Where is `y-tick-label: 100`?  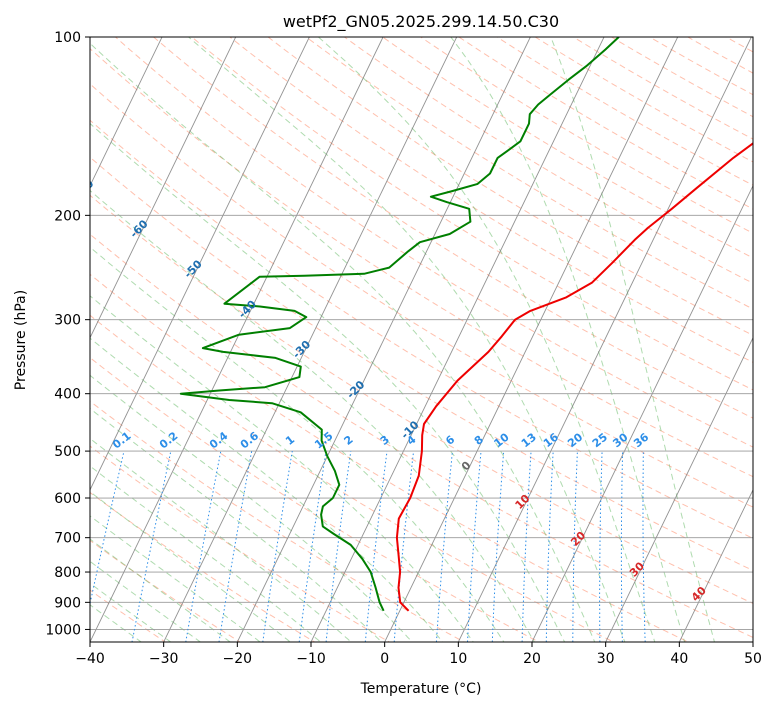 y-tick-label: 100 is located at coordinates (67, 38).